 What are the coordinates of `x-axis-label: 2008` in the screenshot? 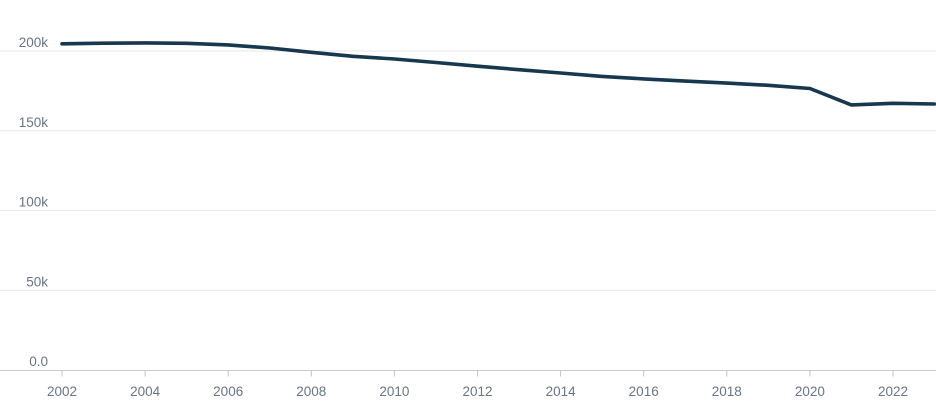 It's located at (311, 391).